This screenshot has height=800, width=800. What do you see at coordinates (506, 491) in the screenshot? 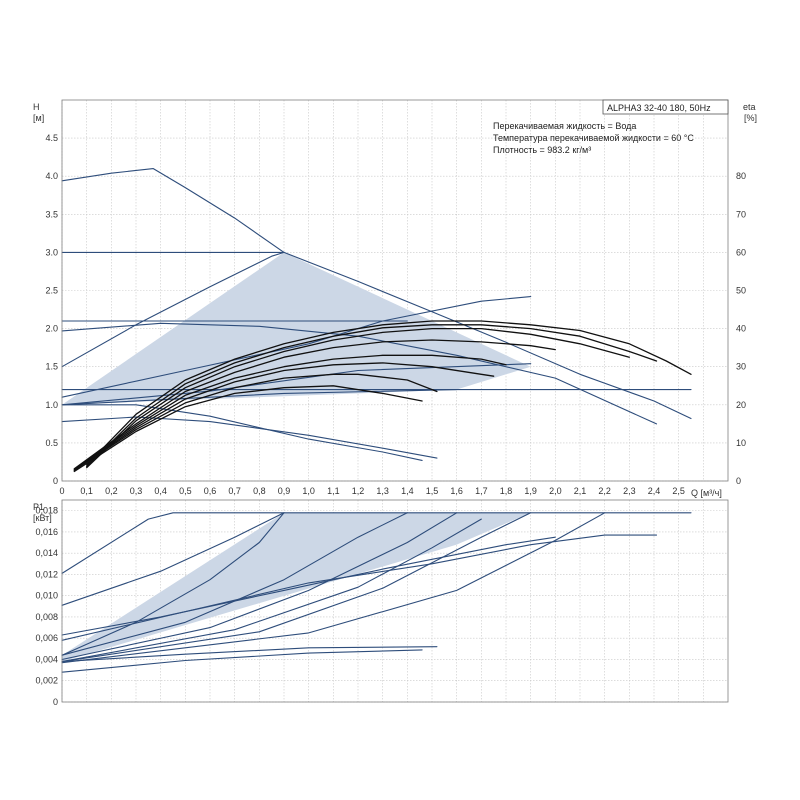
I see `x-tick-label: 1,8` at bounding box center [506, 491].